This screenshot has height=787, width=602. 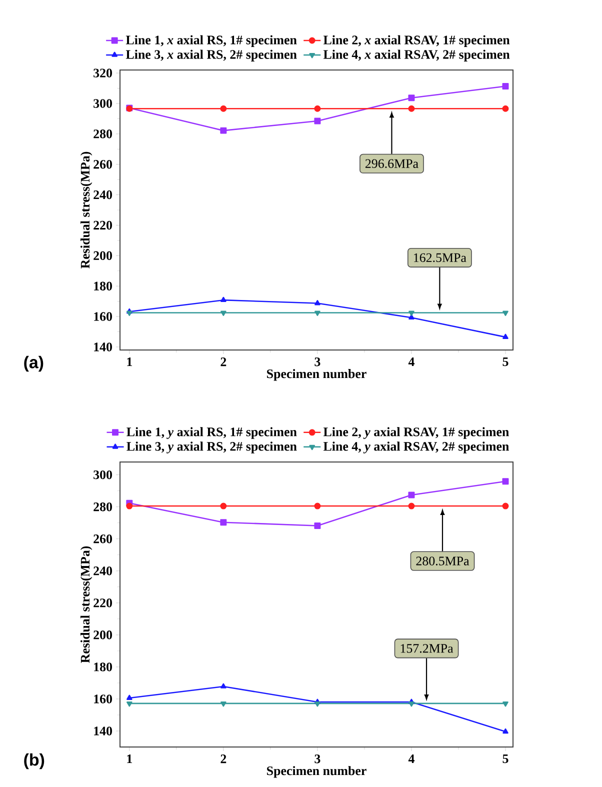 What do you see at coordinates (427, 648) in the screenshot?
I see `annotation: 157.2MPa` at bounding box center [427, 648].